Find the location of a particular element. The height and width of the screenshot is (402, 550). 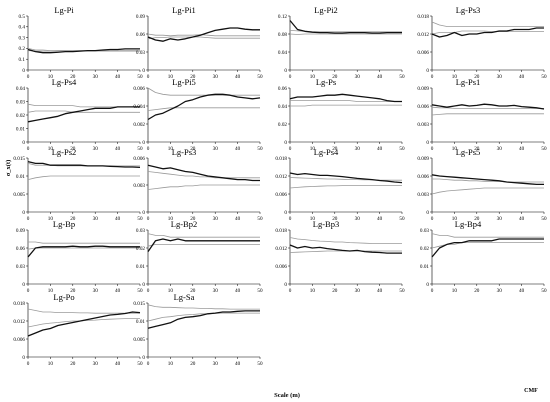

y-tick-label: 0.01 is located at coordinates (20, 129).